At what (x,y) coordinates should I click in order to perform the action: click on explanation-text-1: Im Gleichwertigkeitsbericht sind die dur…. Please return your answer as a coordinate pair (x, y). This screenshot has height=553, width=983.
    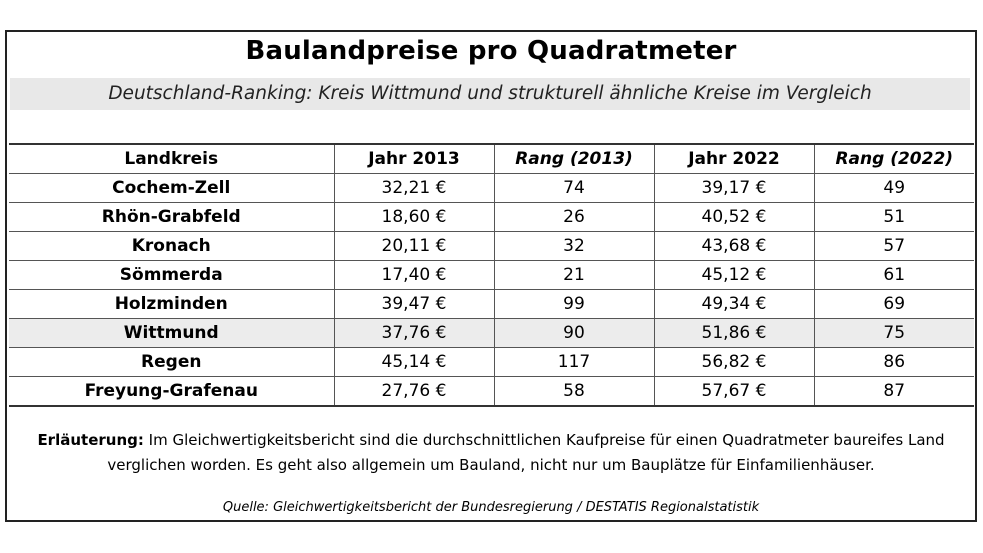
    Looking at the image, I should click on (546, 440).